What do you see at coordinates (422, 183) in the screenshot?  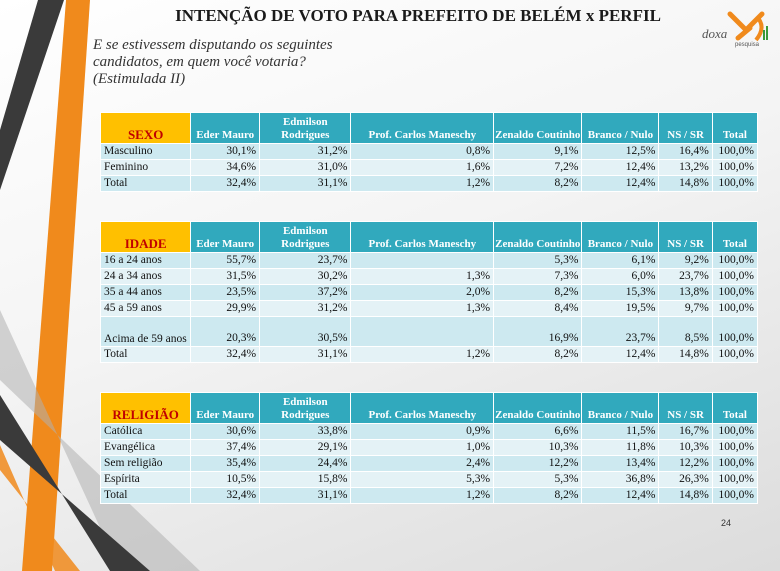 I see `value-cell: 1,2%` at bounding box center [422, 183].